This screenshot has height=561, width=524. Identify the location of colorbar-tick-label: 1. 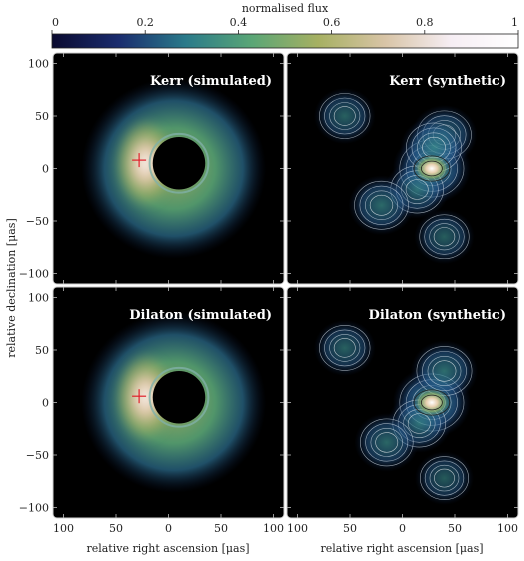
(514, 22).